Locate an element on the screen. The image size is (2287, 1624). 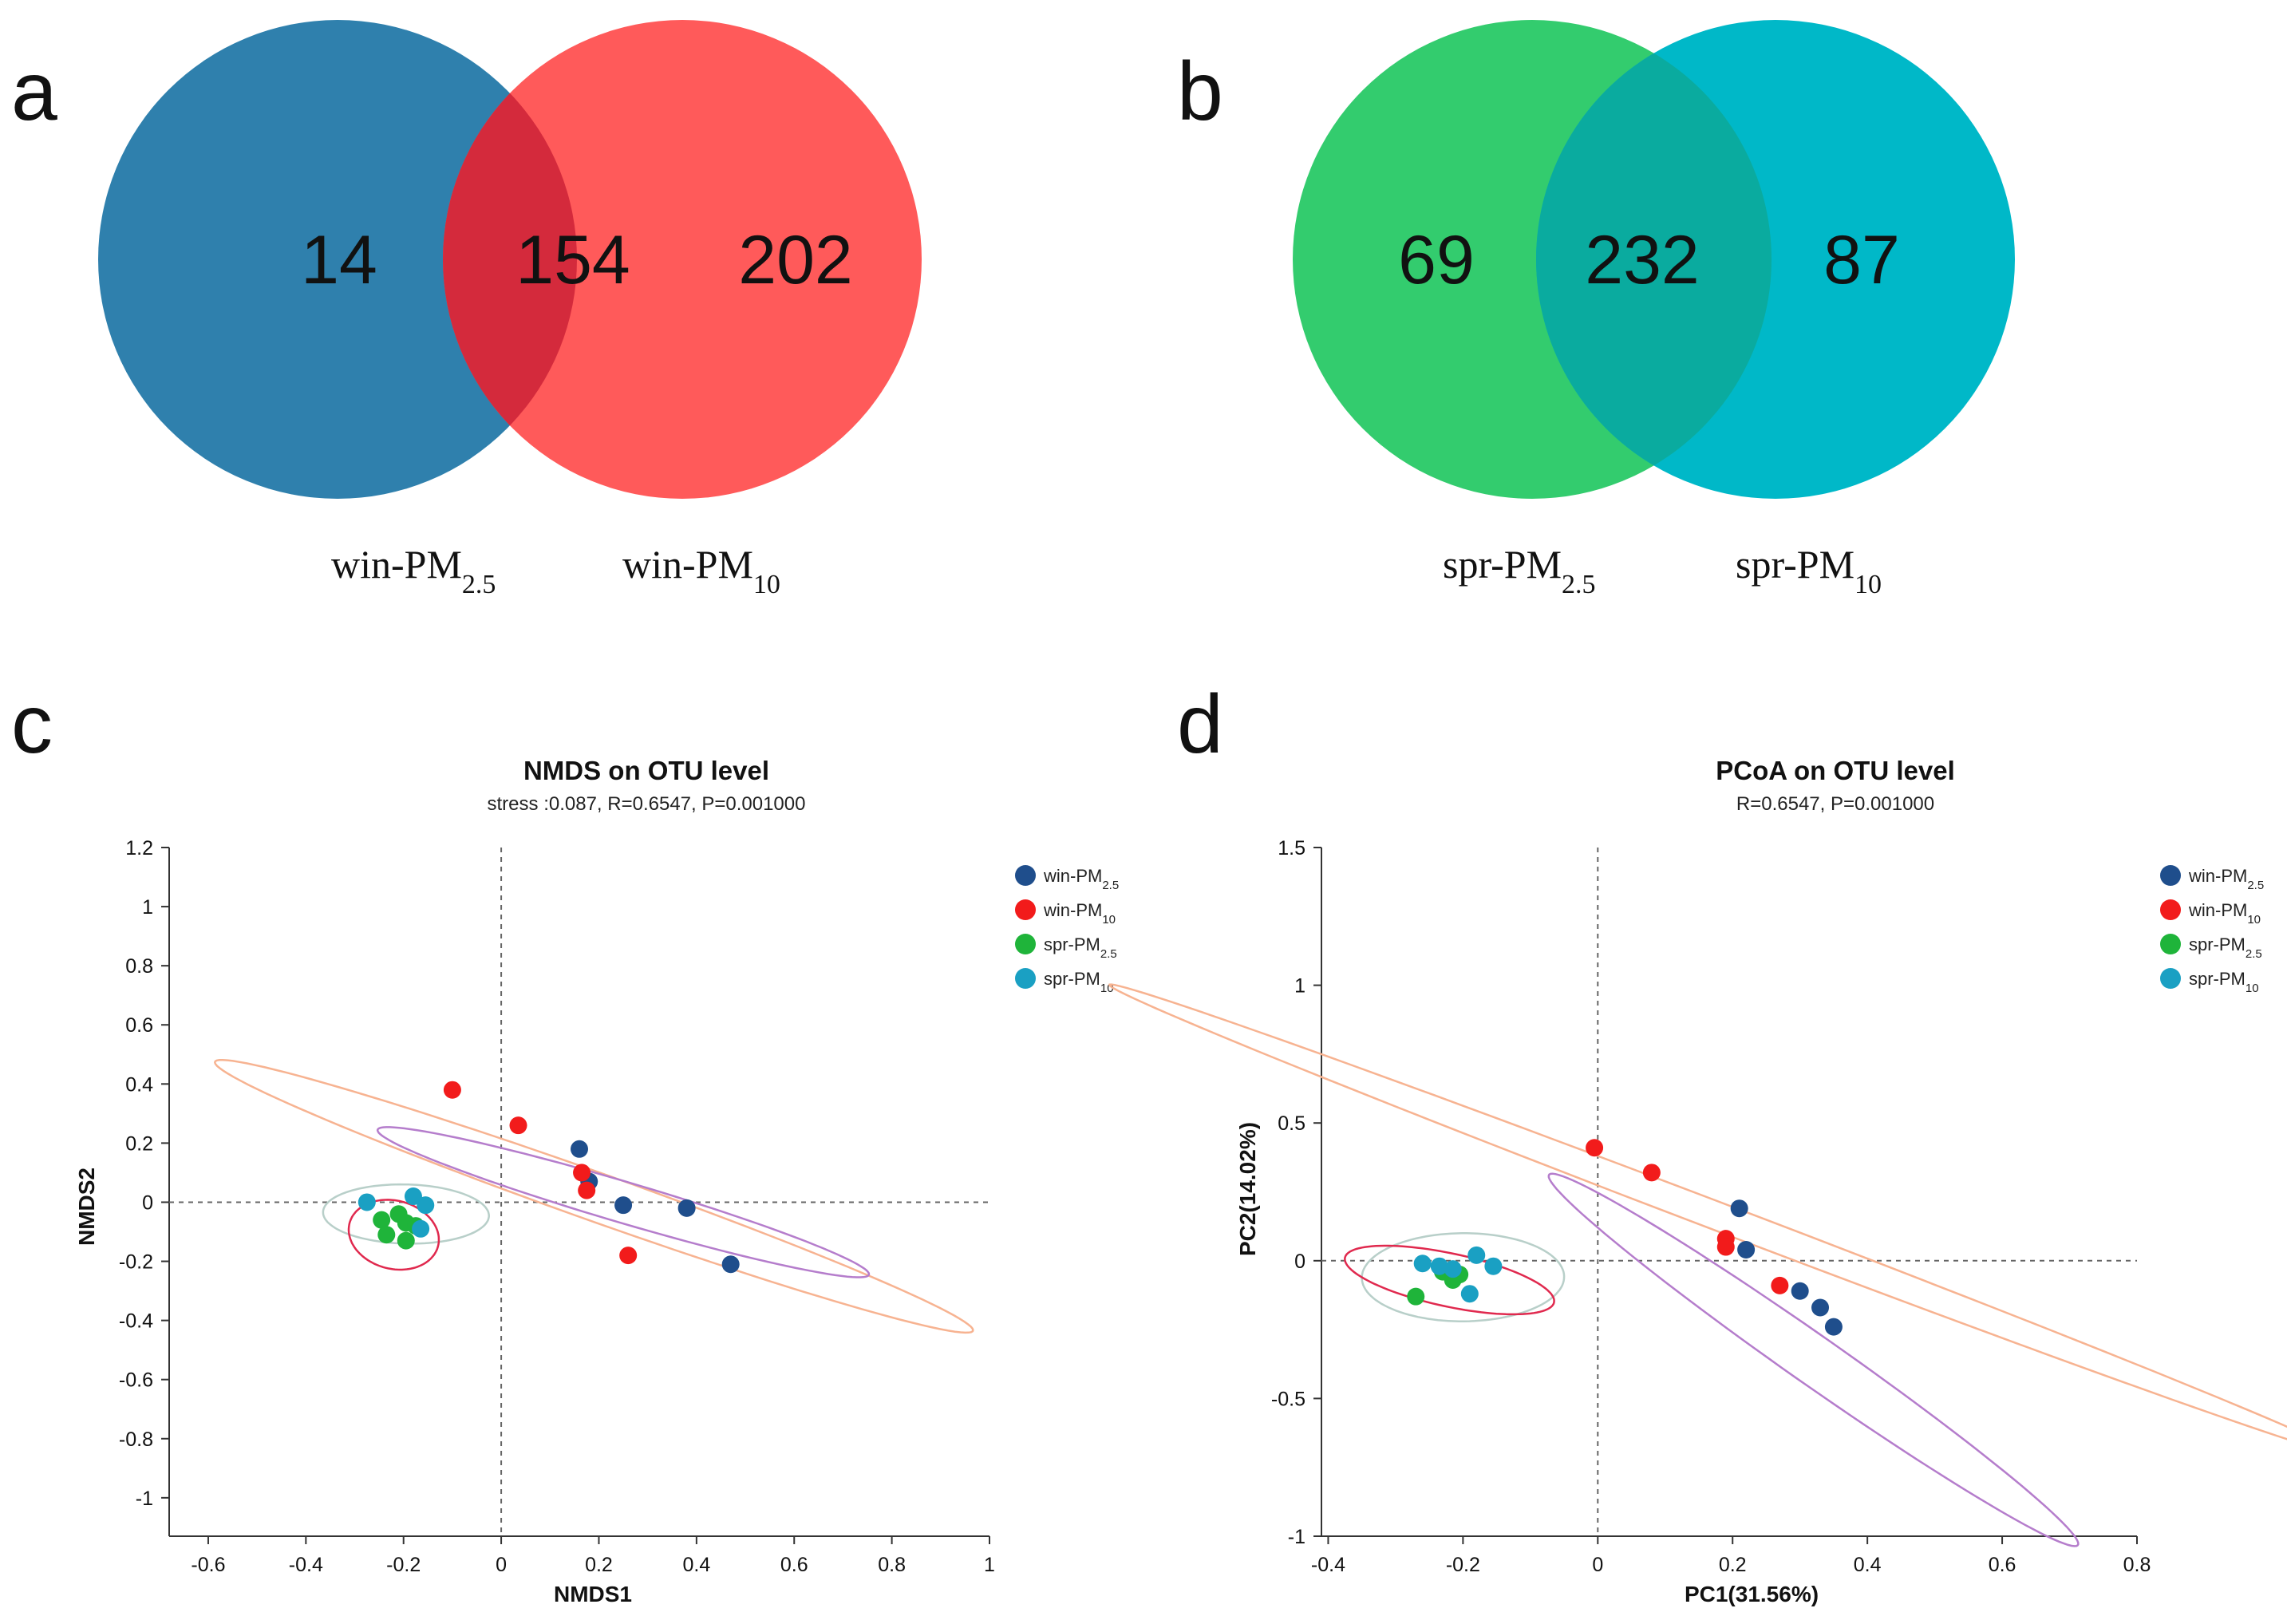
nmds-x-tick-label: 0.8 is located at coordinates (892, 1565).